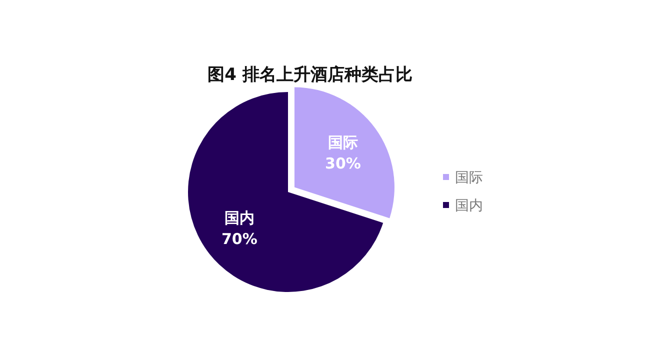 This screenshot has height=341, width=650. I want to click on legend-label: 国内, so click(469, 206).